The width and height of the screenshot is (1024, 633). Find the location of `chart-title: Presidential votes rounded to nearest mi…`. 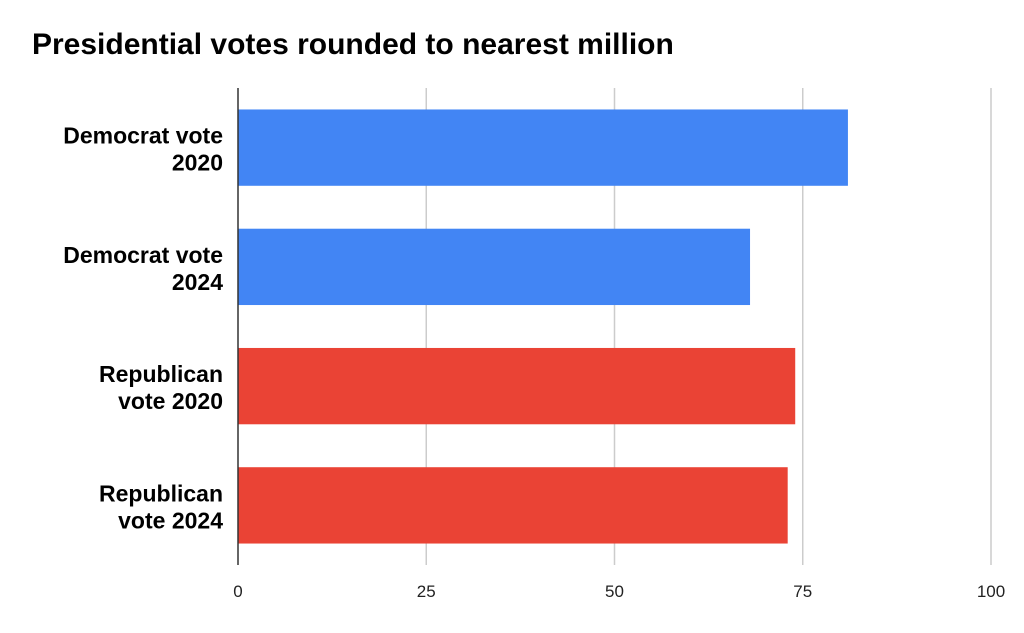

chart-title: Presidential votes rounded to nearest mi… is located at coordinates (353, 44).